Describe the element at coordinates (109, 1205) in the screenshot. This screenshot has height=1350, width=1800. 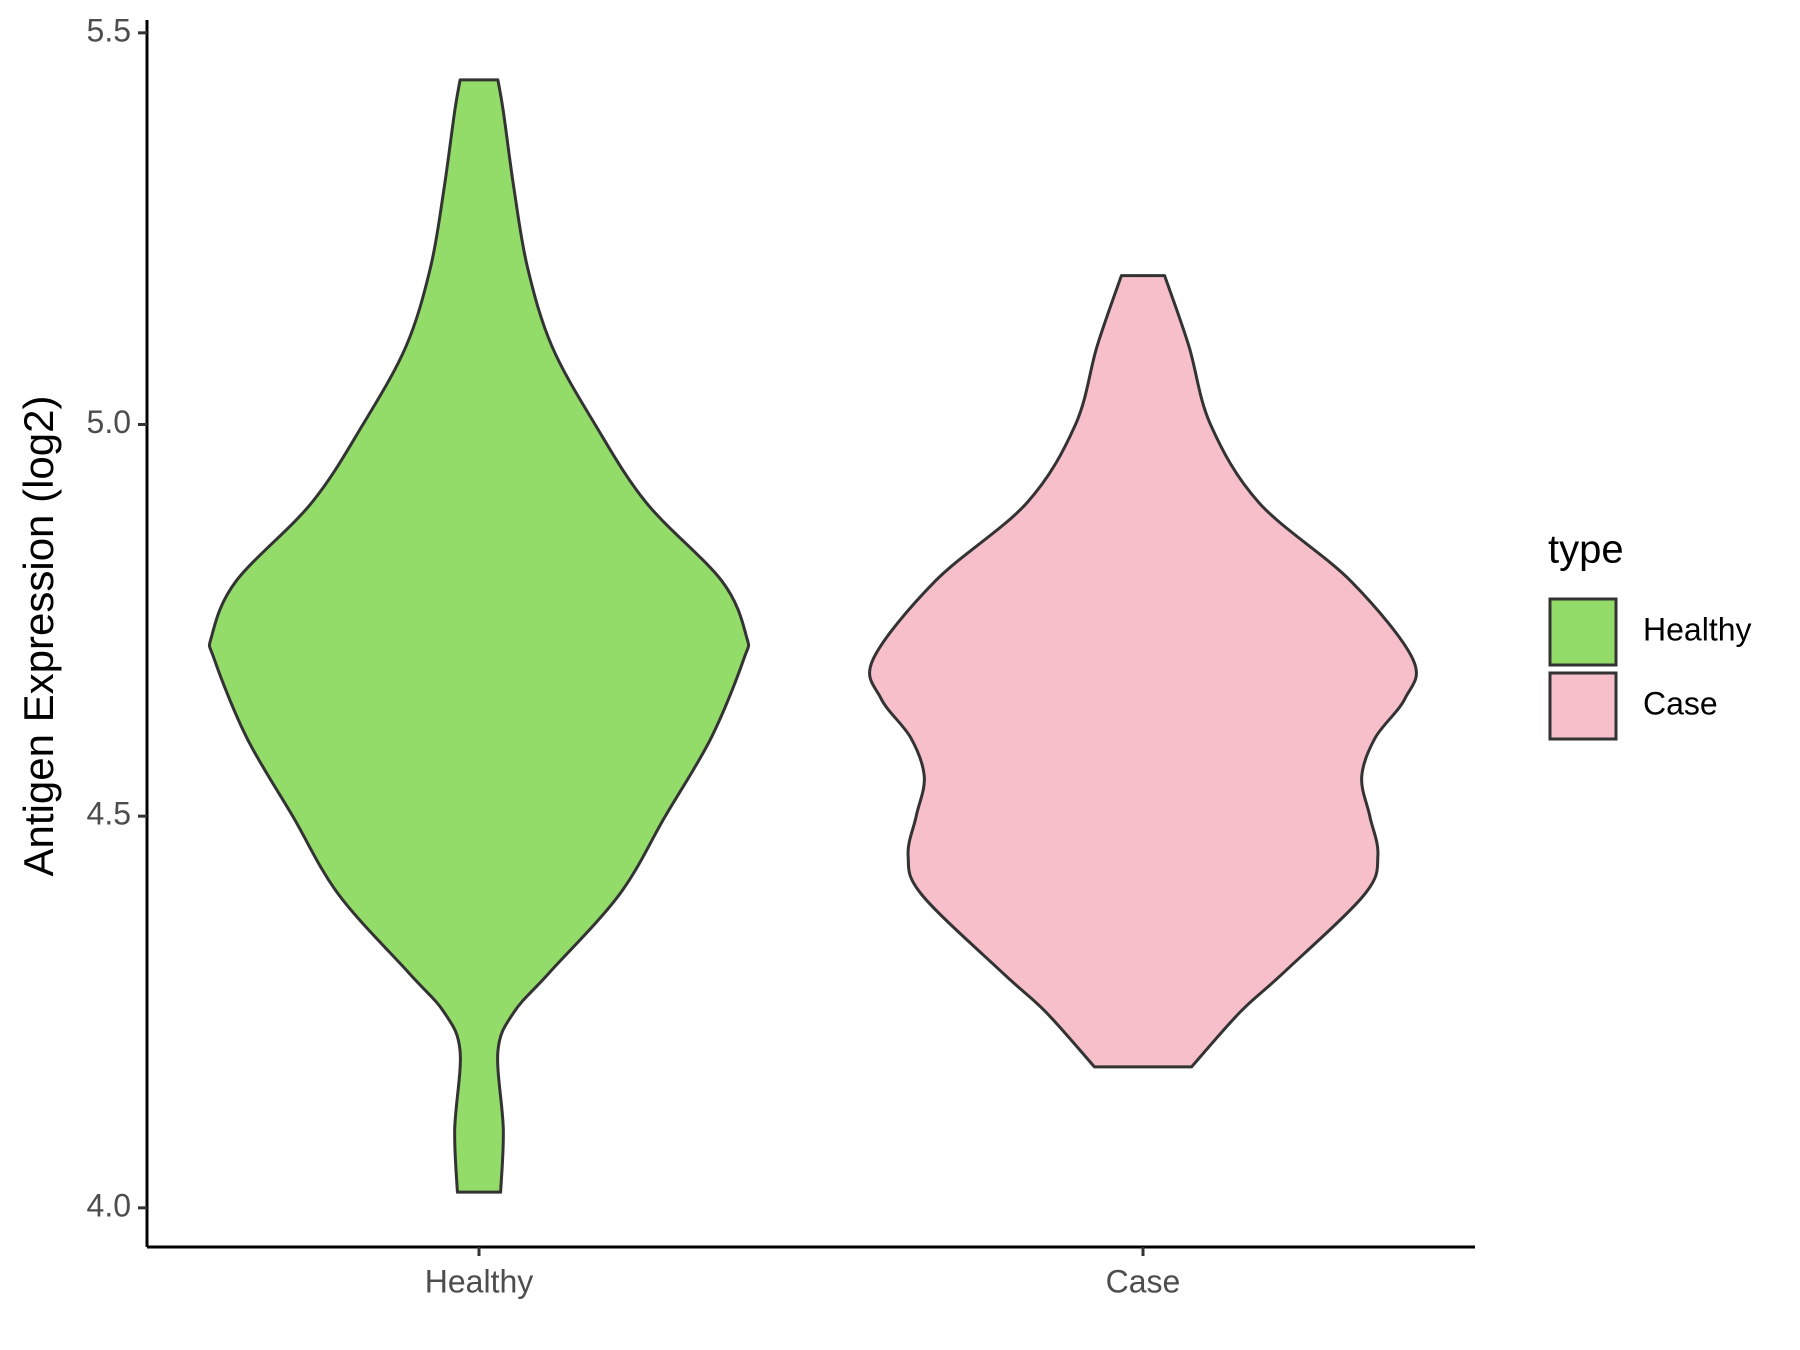
I see `y-tick-label: 4.0` at that location.